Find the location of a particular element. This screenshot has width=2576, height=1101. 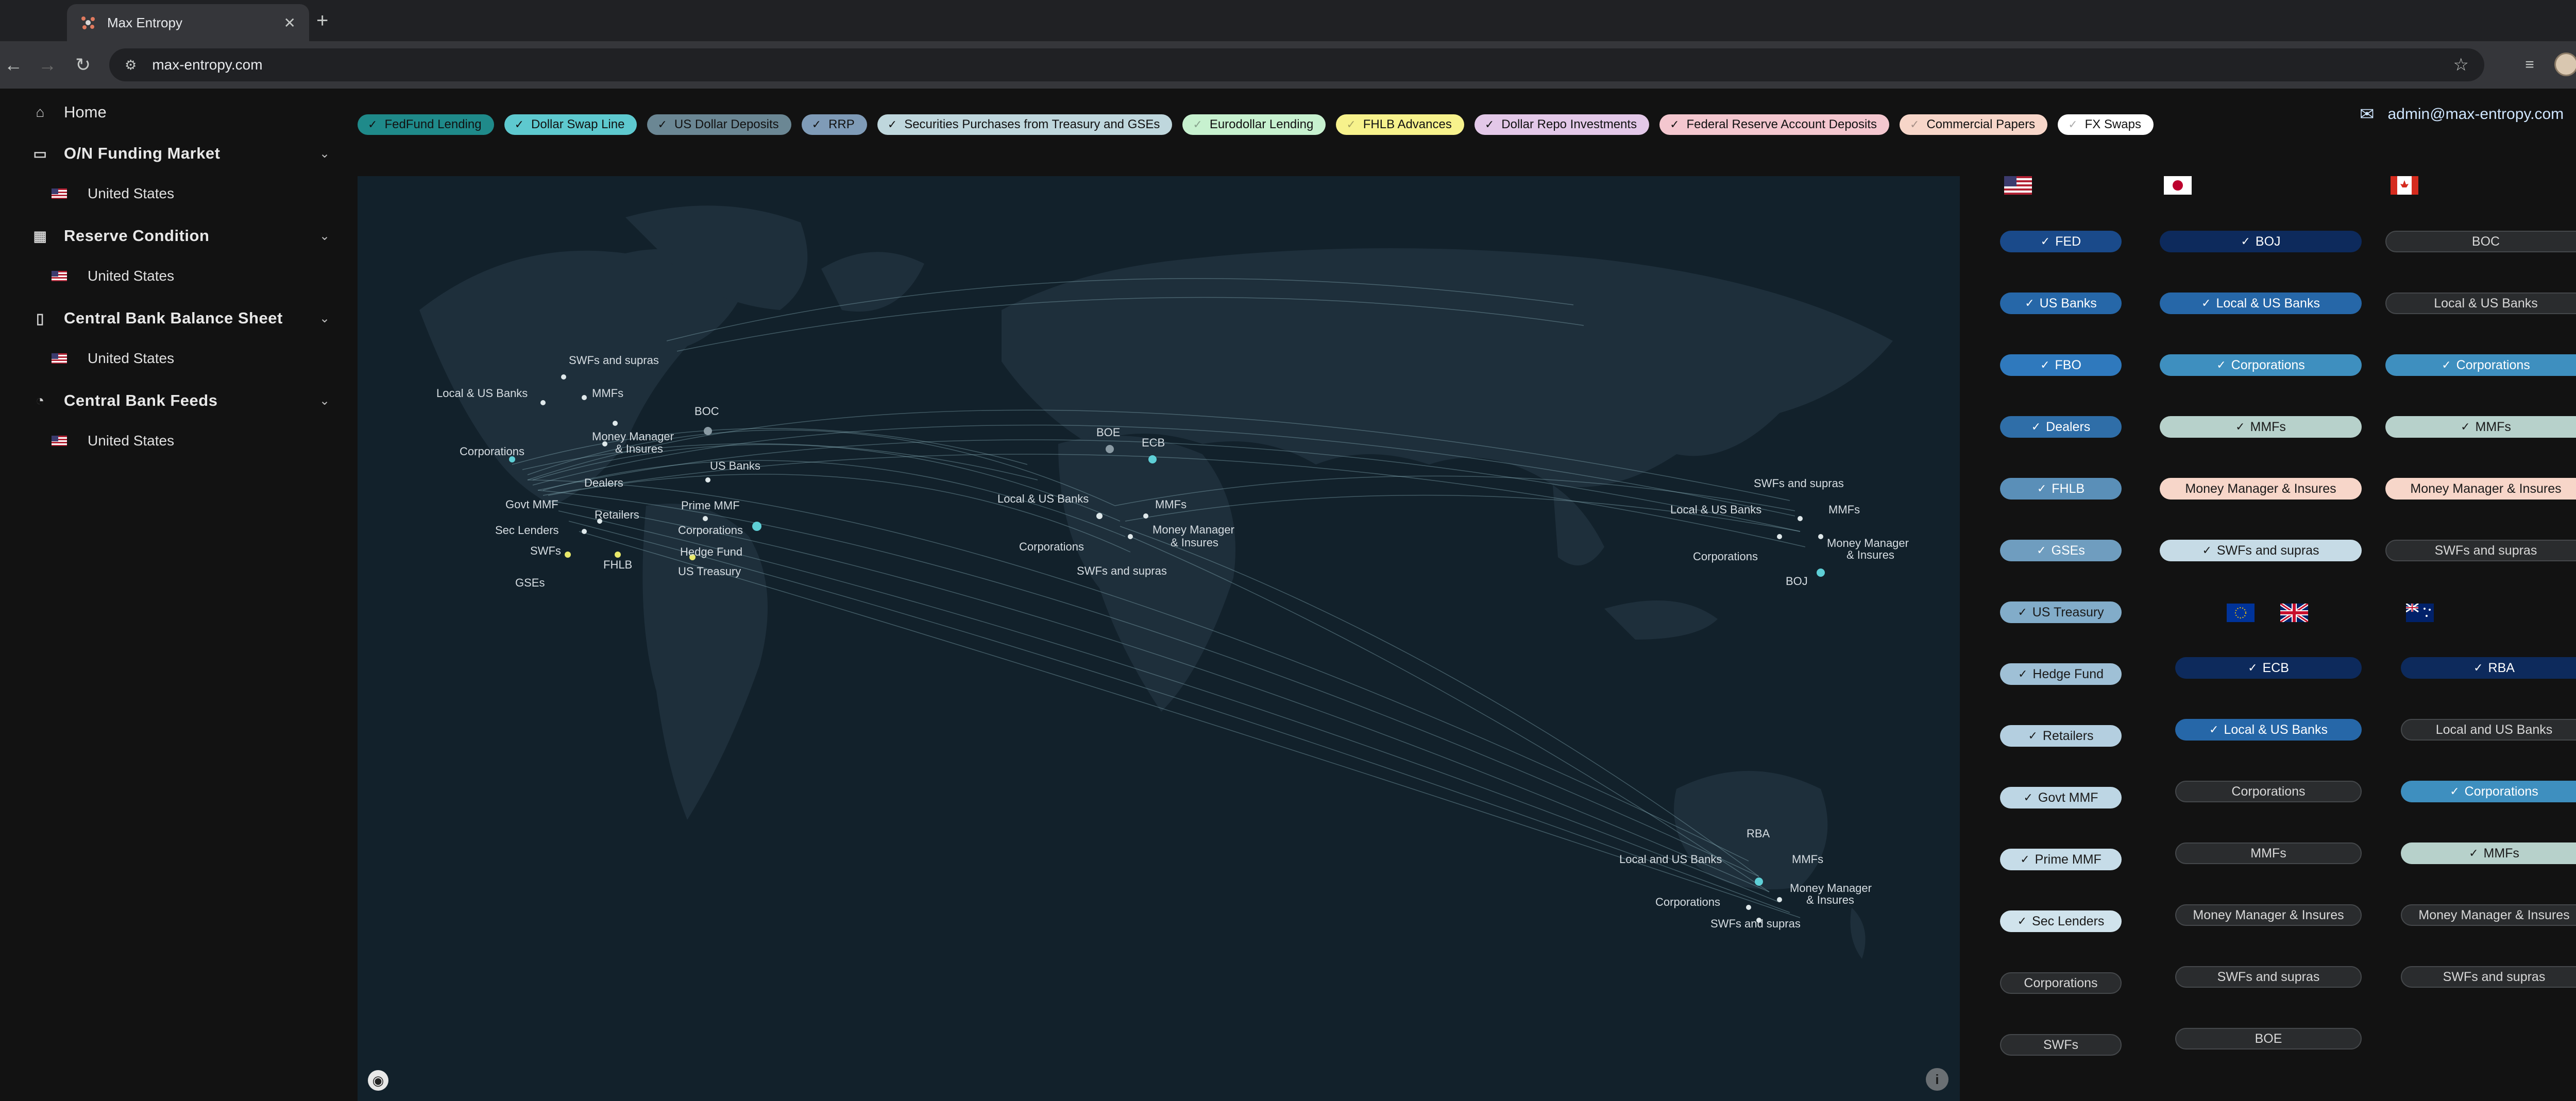

map-node-label: ECB is located at coordinates (1153, 442).